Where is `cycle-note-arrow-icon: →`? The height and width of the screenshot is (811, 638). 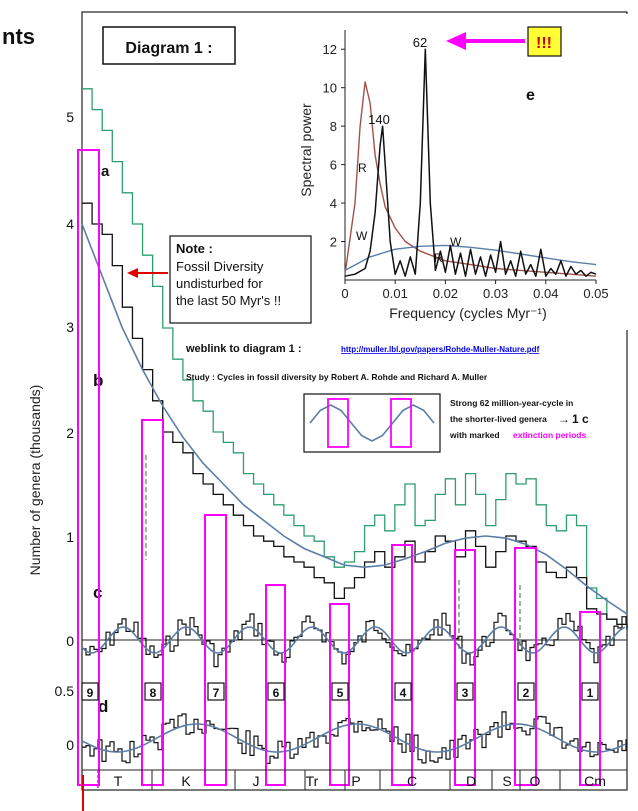 cycle-note-arrow-icon: → is located at coordinates (564, 419).